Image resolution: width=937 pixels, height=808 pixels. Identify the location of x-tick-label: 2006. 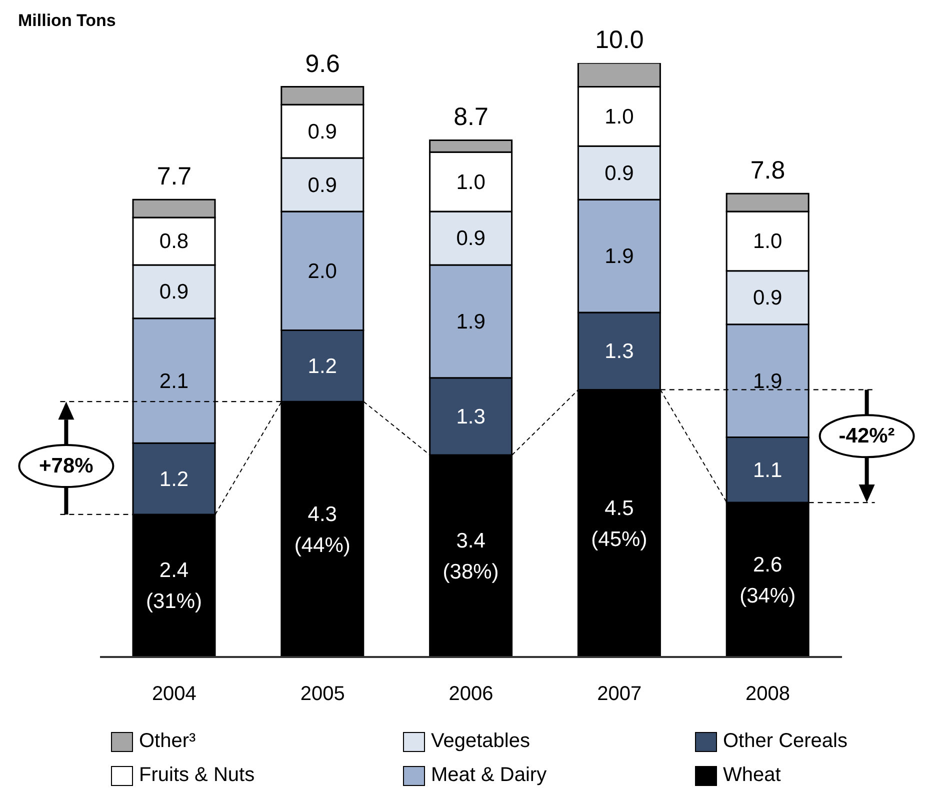
(471, 694).